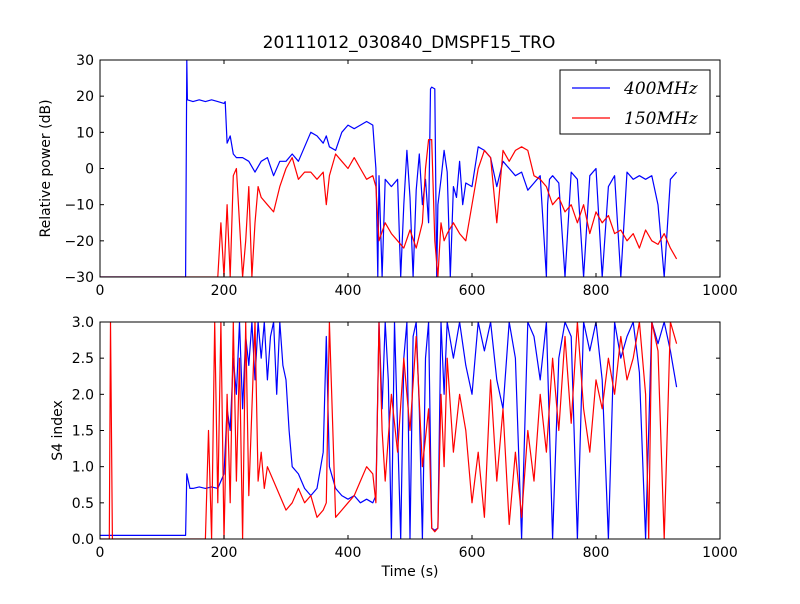 This screenshot has width=800, height=604. I want to click on top-y-tick-label: 0, so click(89, 170).